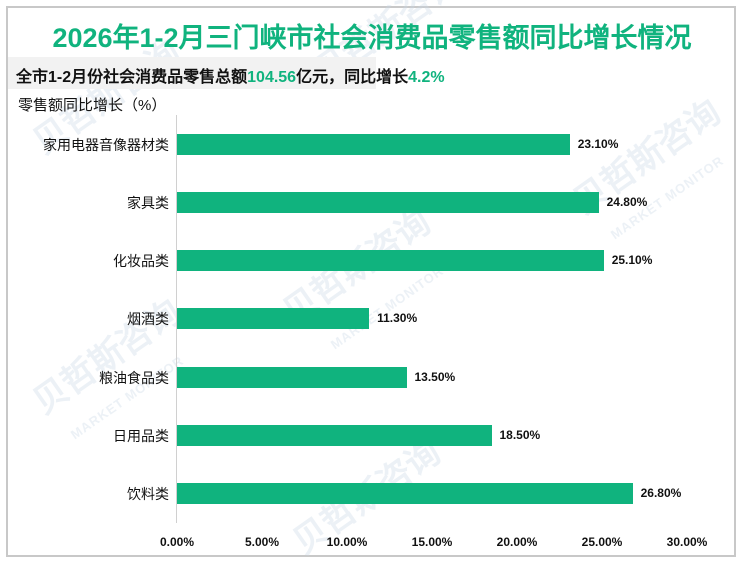 This screenshot has width=744, height=563. What do you see at coordinates (148, 494) in the screenshot?
I see `category-label: 饮料类` at bounding box center [148, 494].